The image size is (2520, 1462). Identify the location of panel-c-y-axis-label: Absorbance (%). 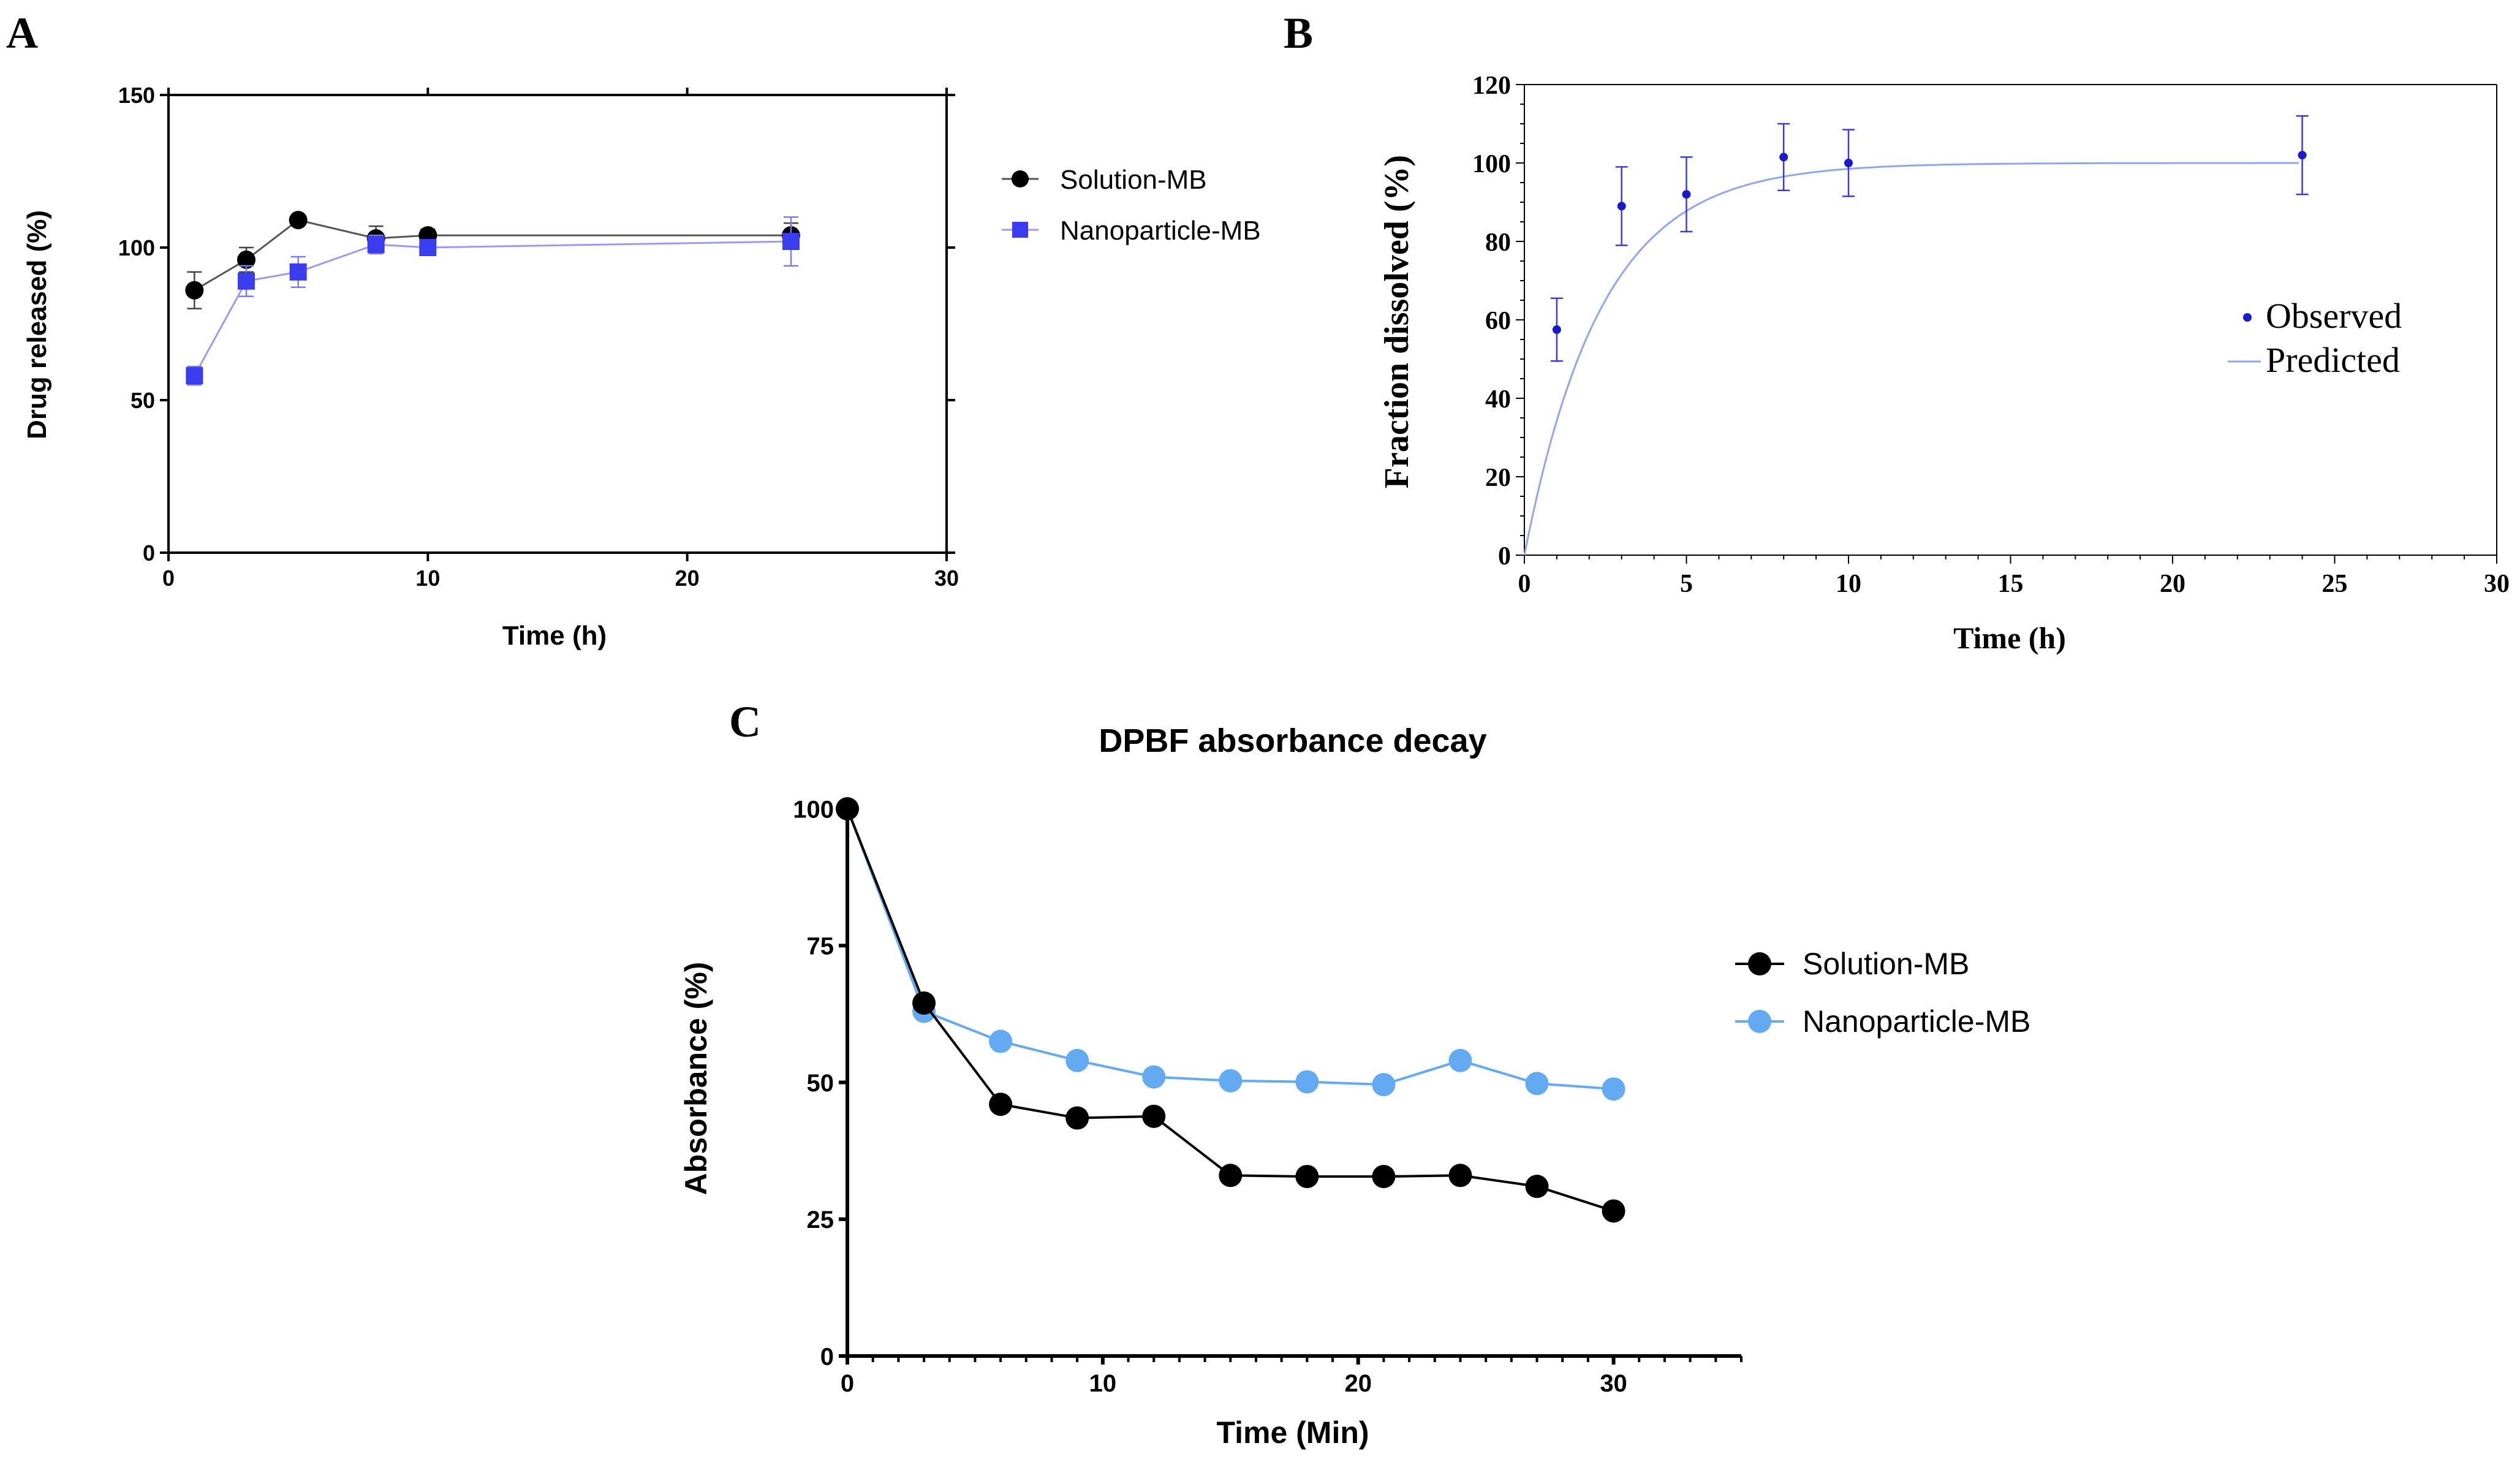
(696, 1078).